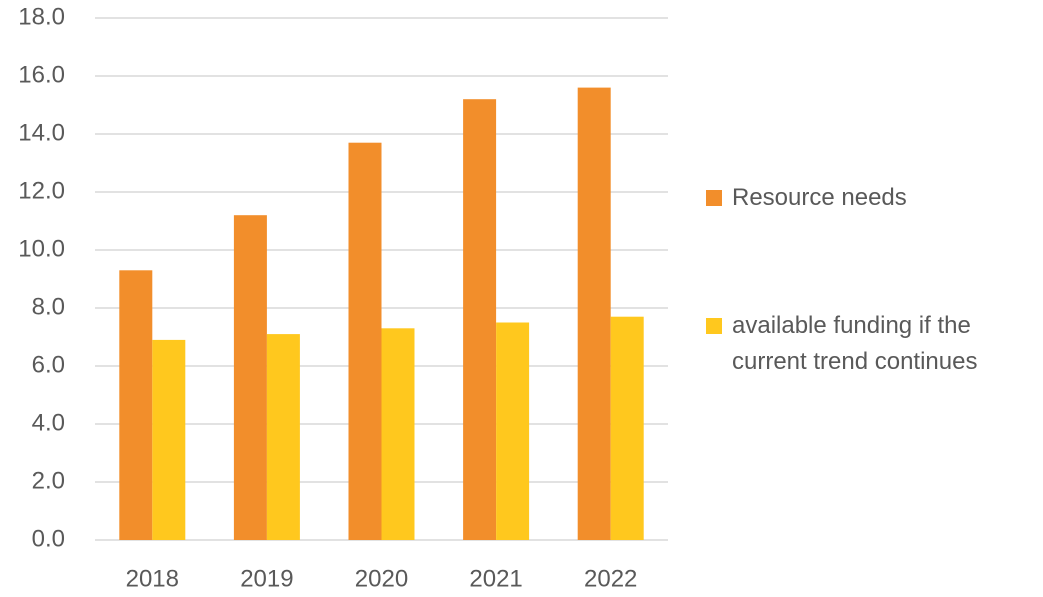 The height and width of the screenshot is (597, 1043). What do you see at coordinates (48, 306) in the screenshot?
I see `y-tick-label: 8.0` at bounding box center [48, 306].